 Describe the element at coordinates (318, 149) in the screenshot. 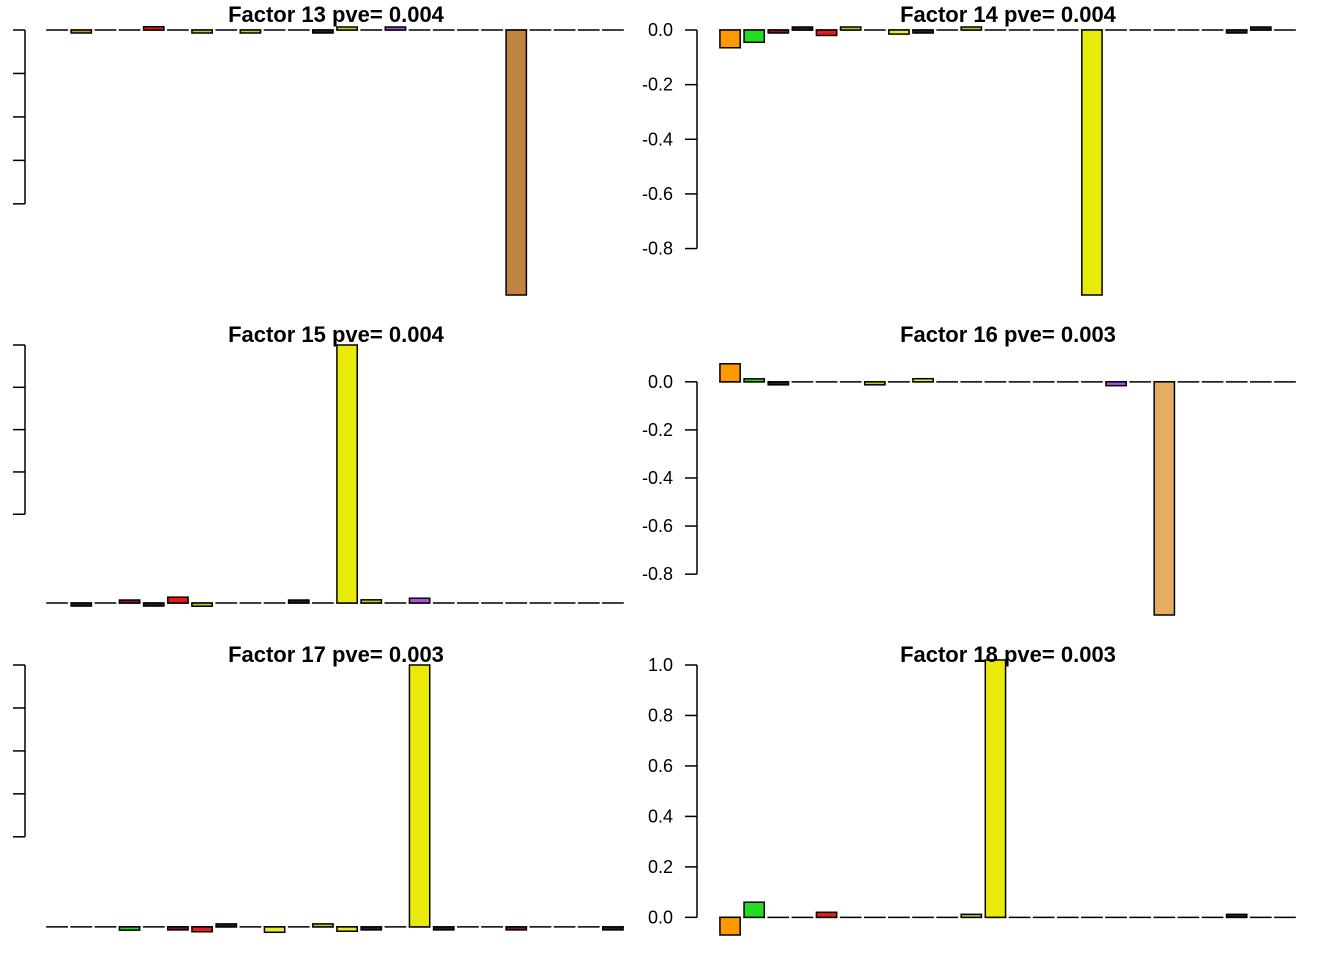

I see `chart-panel: Factor 13 pve= 0.004` at that location.